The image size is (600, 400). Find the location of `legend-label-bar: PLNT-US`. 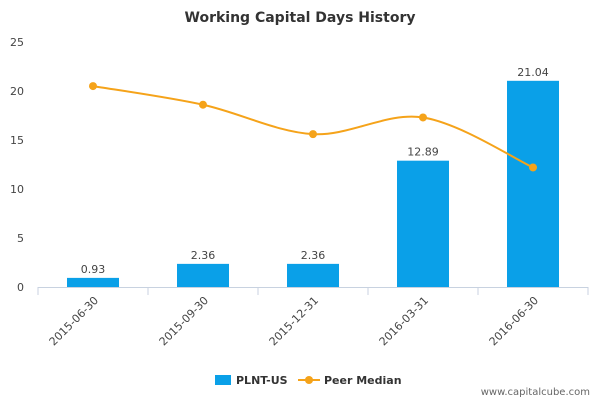

legend-label-bar: PLNT-US is located at coordinates (262, 380).